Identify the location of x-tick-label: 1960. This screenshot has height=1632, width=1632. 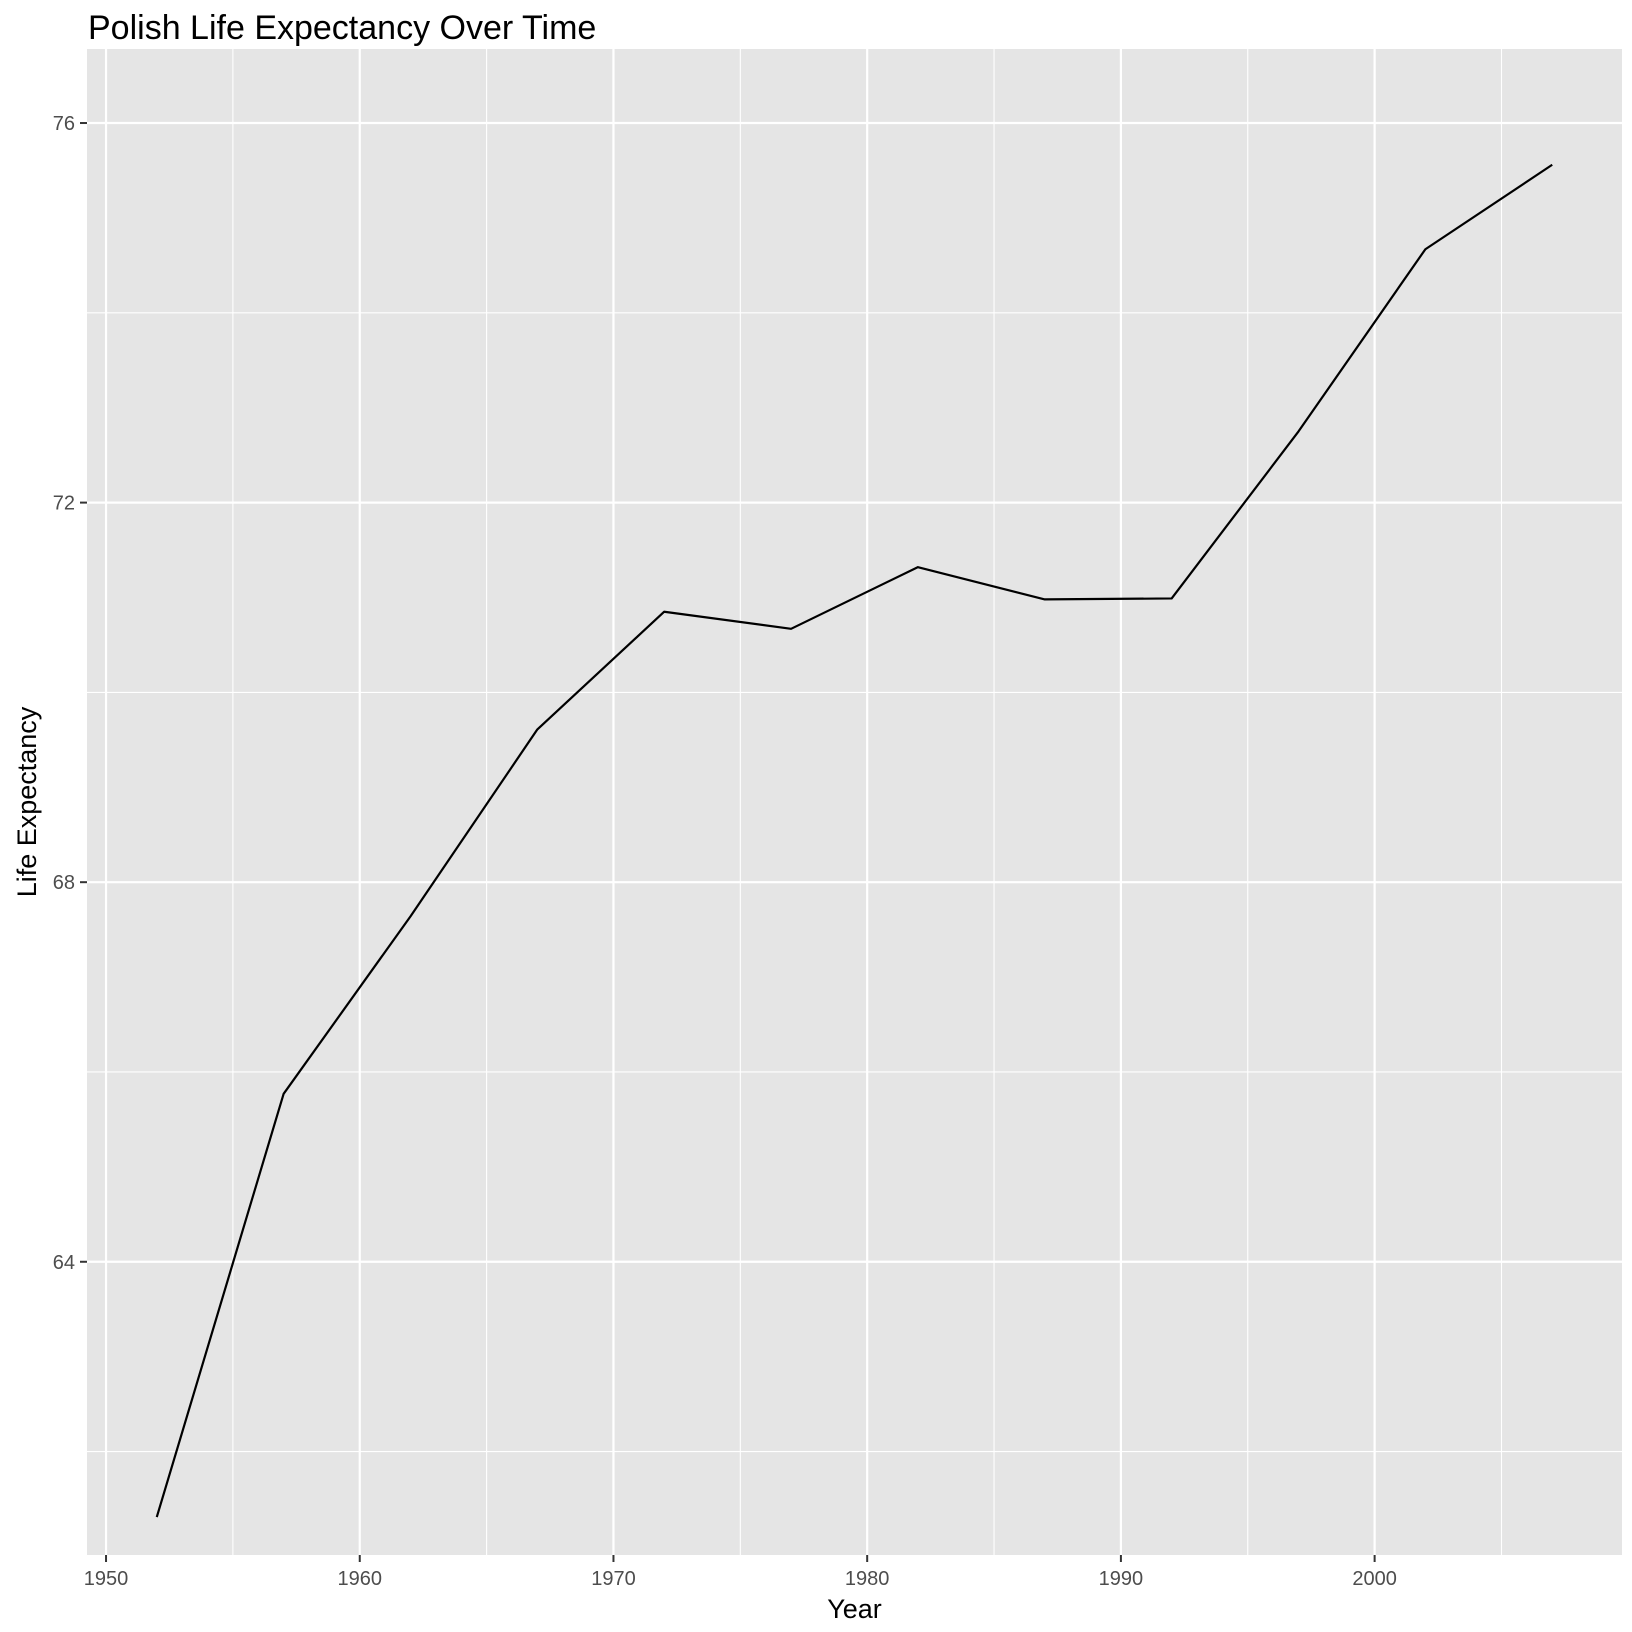
(359, 1579).